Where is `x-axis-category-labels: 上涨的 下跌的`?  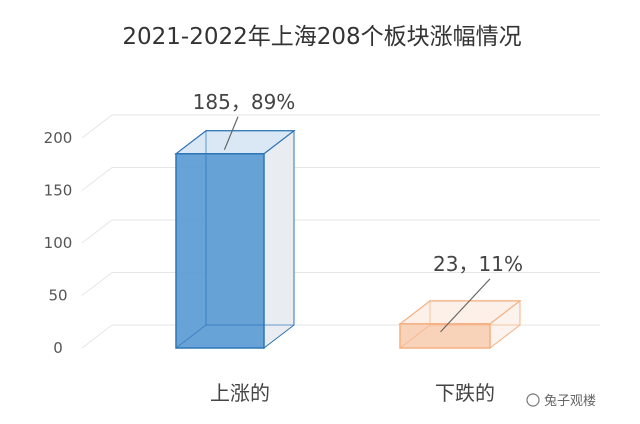
x-axis-category-labels: 上涨的 下跌的 is located at coordinates (352, 393).